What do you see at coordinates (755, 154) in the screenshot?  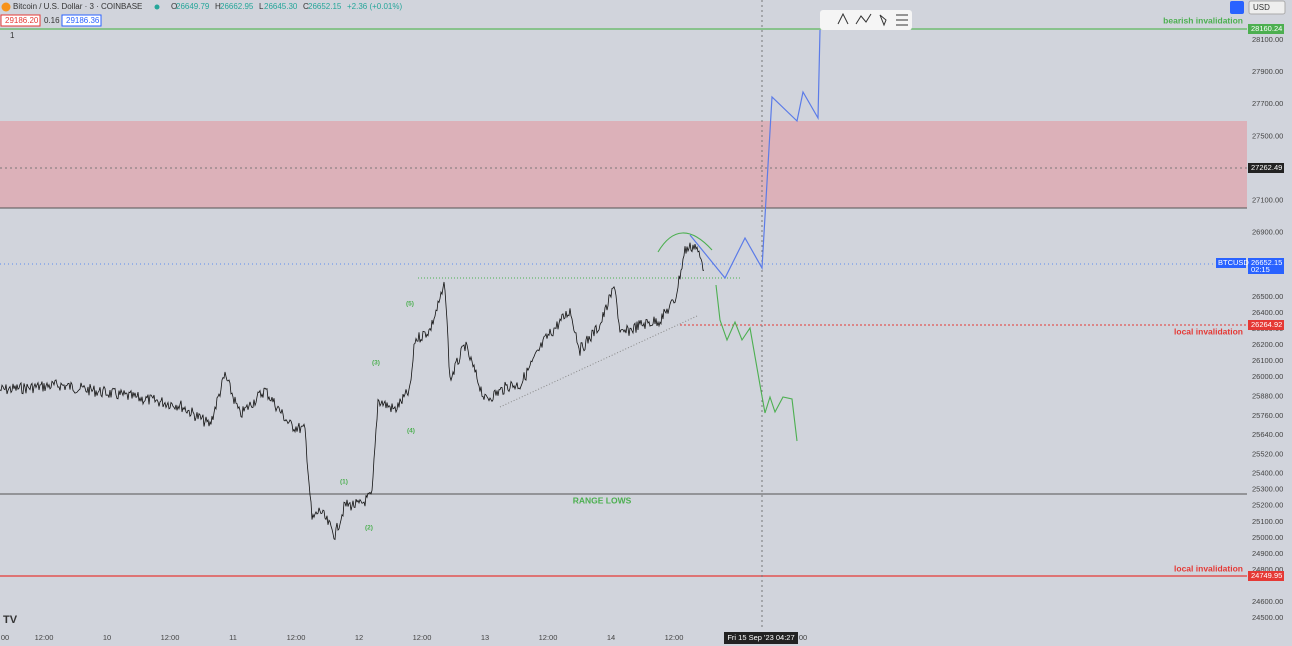 I see `bull-projection` at bounding box center [755, 154].